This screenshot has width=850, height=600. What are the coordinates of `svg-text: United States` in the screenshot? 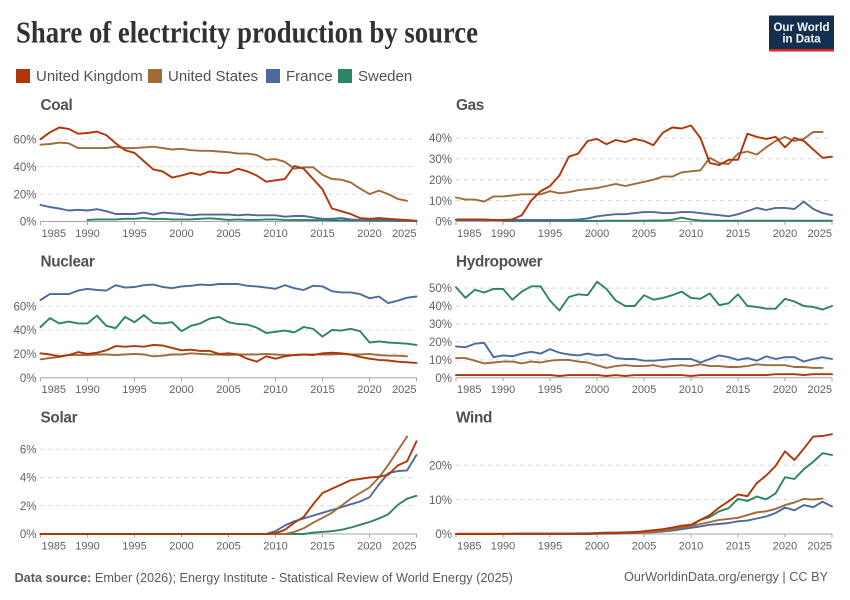 It's located at (213, 76).